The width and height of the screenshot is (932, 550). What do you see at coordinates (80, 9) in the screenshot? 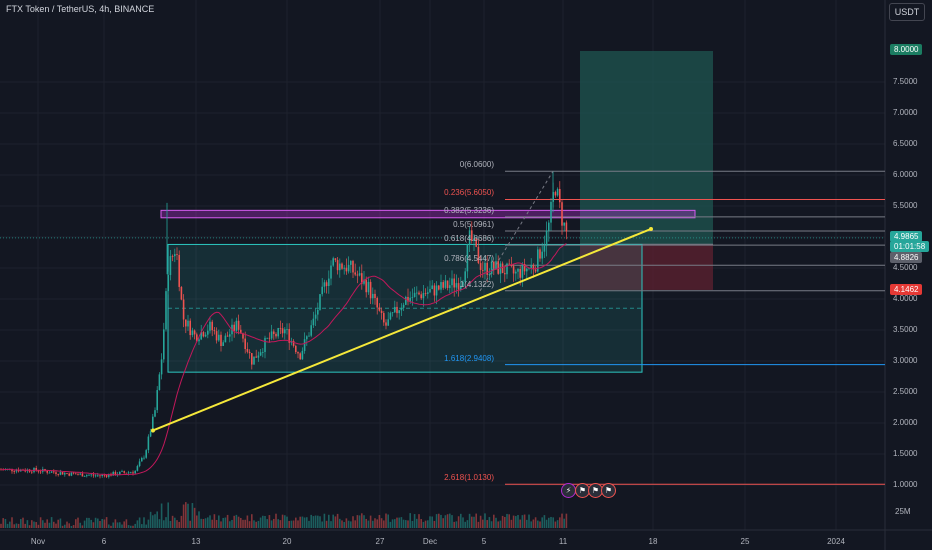
I see `chart-title: FTX Token / TetherUS, 4h, BINANCE` at bounding box center [80, 9].